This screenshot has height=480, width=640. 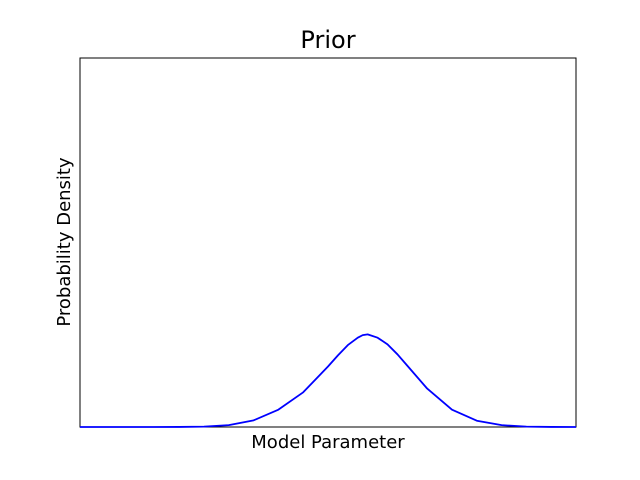 I want to click on y-axis-label: Probability Density, so click(x=64, y=242).